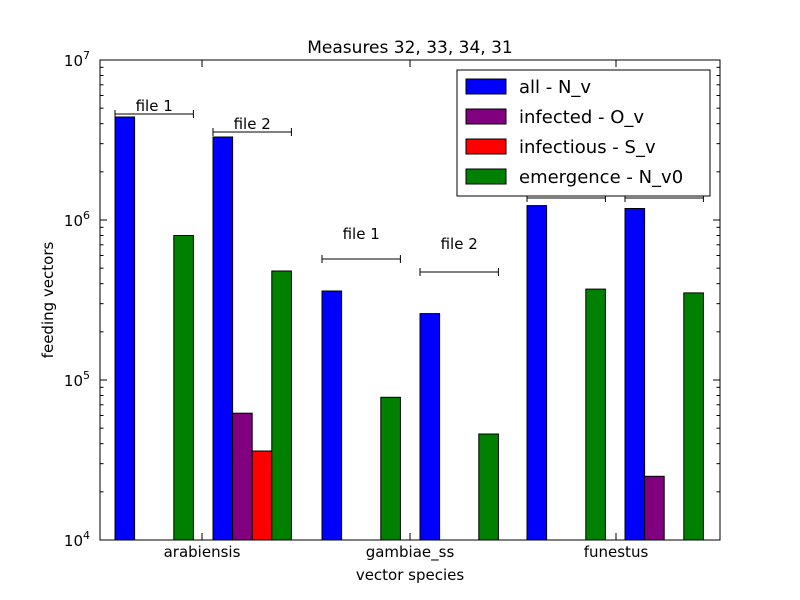 Image resolution: width=800 pixels, height=600 pixels. I want to click on x-tick-label-arabiensis: arabiensis, so click(202, 552).